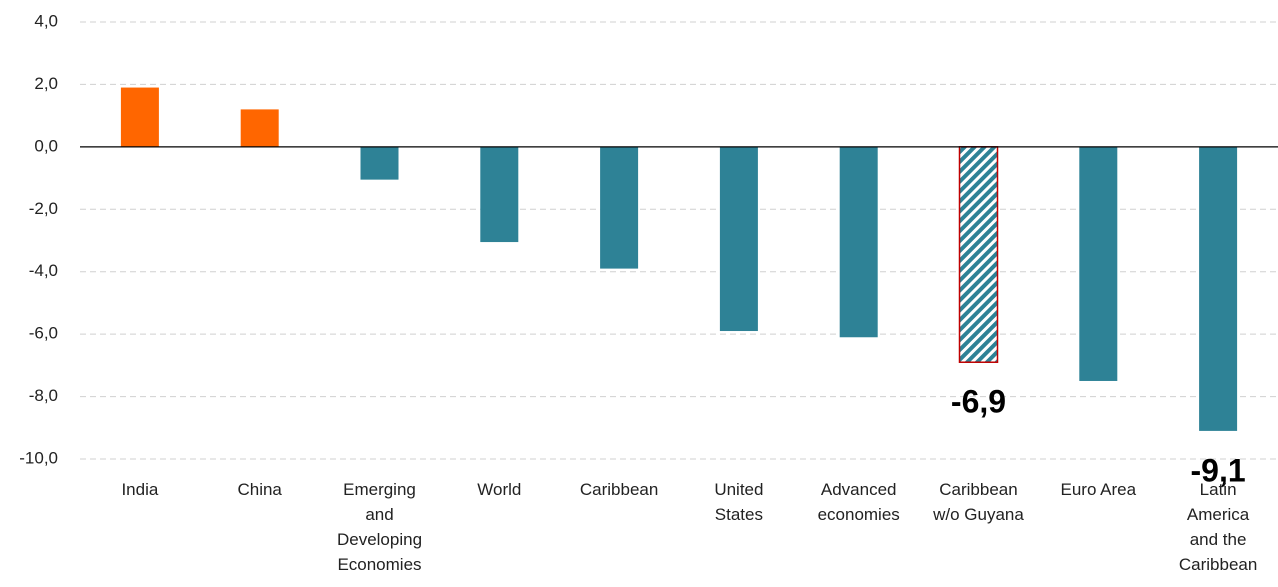 The width and height of the screenshot is (1278, 587). What do you see at coordinates (858, 502) in the screenshot?
I see `x-tick-label: Advanced economies` at bounding box center [858, 502].